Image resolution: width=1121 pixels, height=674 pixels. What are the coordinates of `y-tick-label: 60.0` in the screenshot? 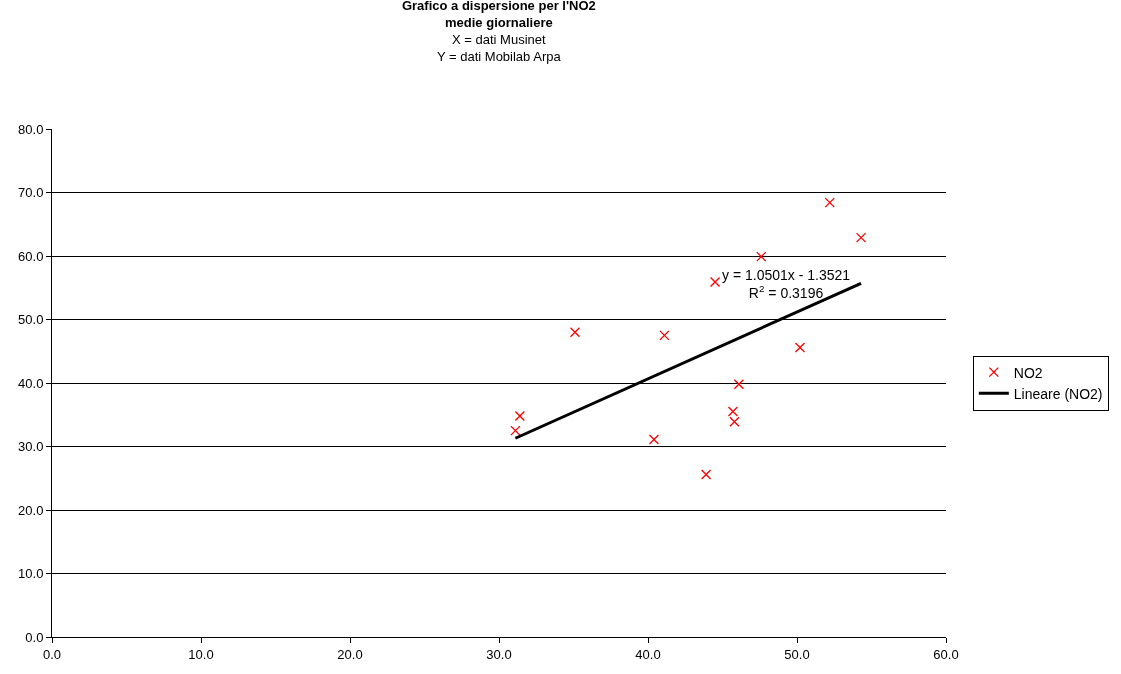 It's located at (31, 256).